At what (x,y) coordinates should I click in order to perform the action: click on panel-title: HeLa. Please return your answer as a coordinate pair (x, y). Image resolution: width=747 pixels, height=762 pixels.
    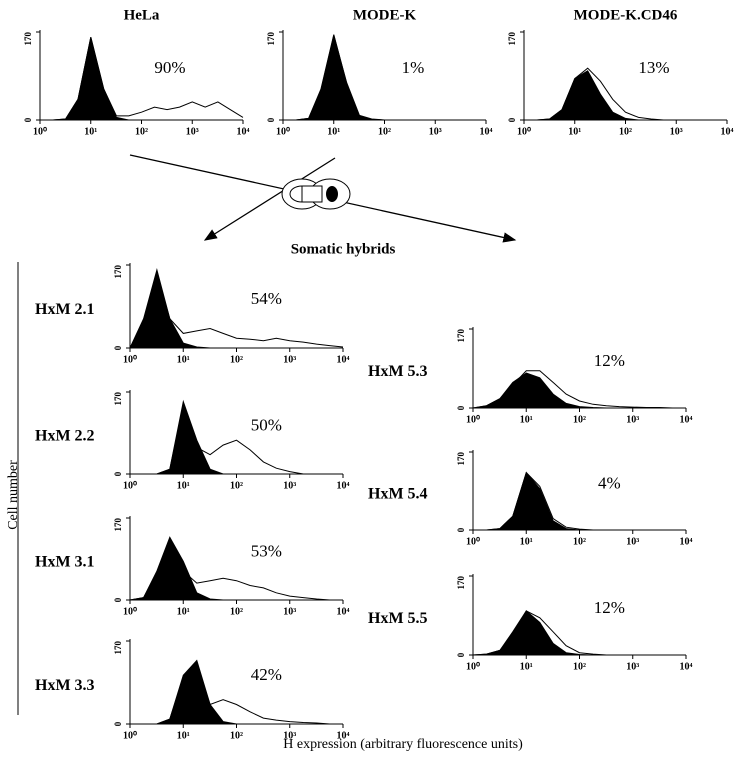
    Looking at the image, I should click on (142, 15).